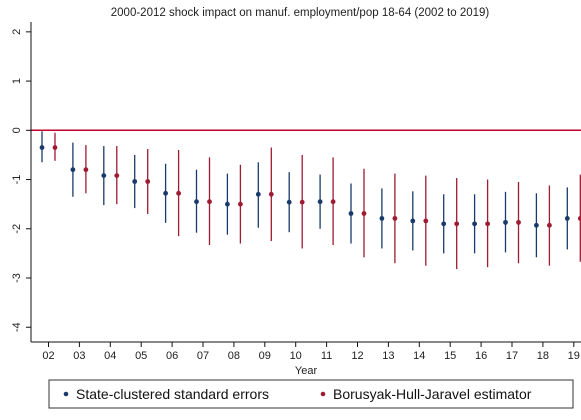  I want to click on x-tick-label: 07, so click(203, 356).